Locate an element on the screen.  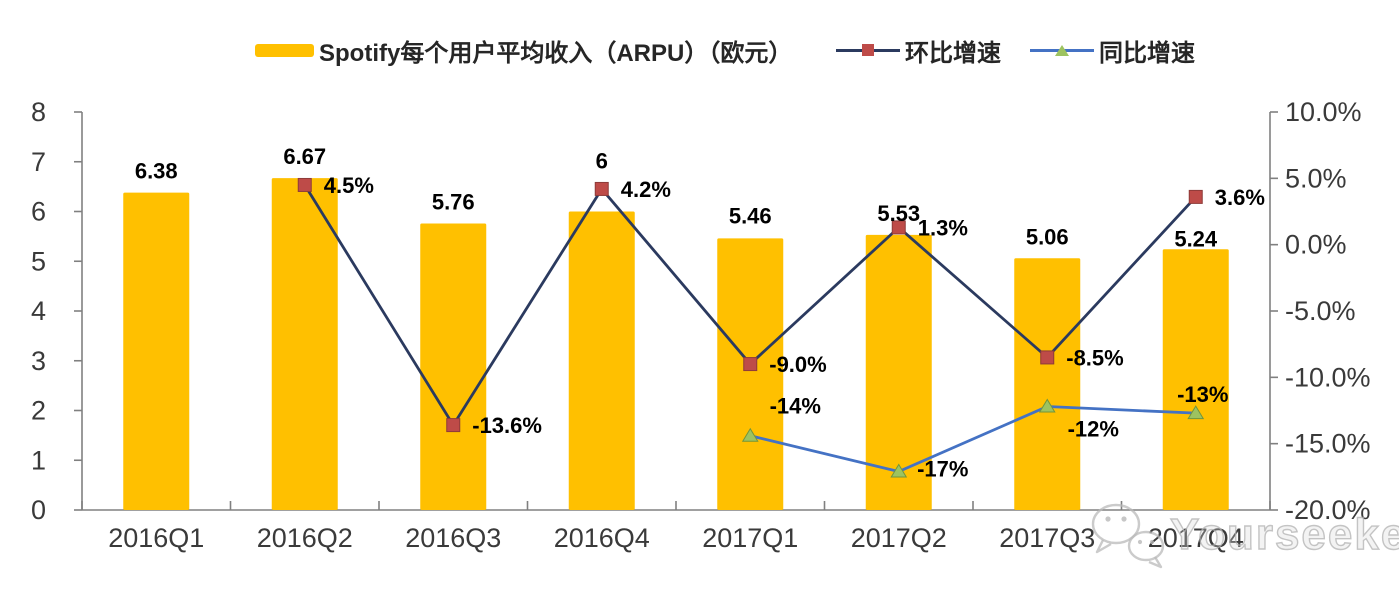
line-triangle-swatch-icon is located at coordinates (1062, 50).